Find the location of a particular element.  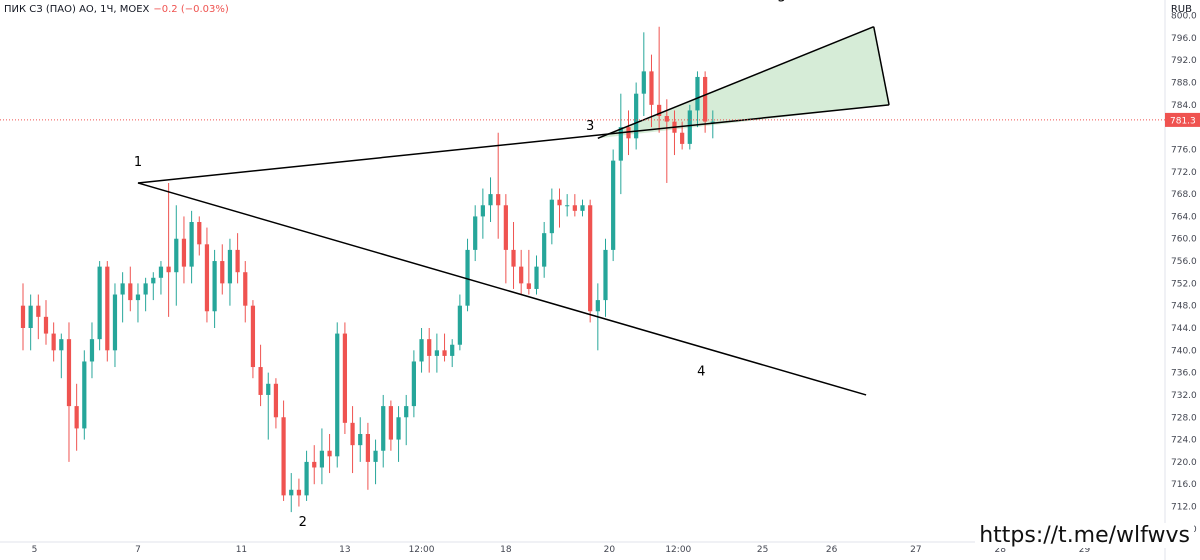

y-tick-label: 732.0 is located at coordinates (1184, 396).